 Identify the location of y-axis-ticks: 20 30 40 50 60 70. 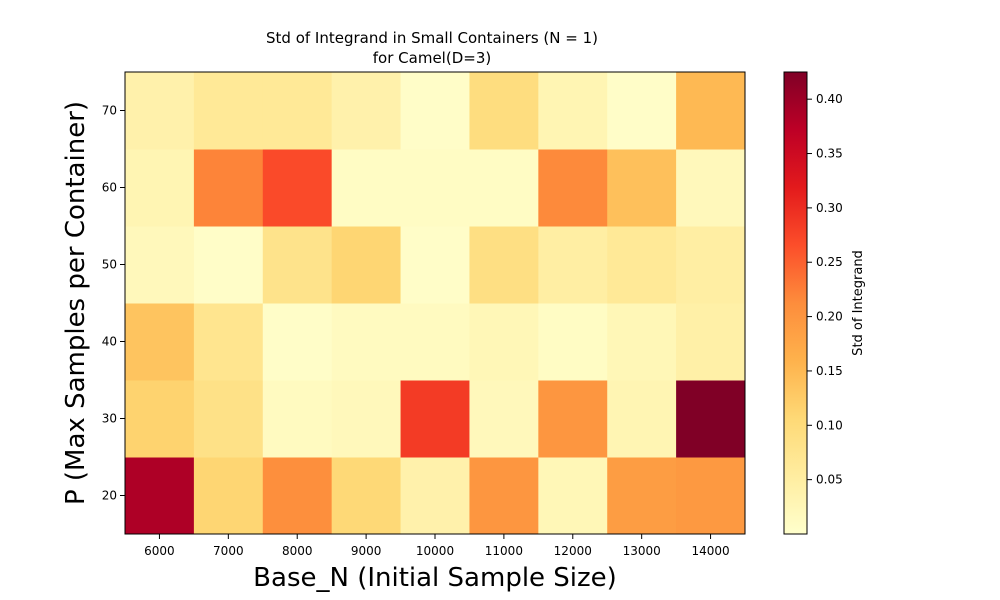
(113, 303).